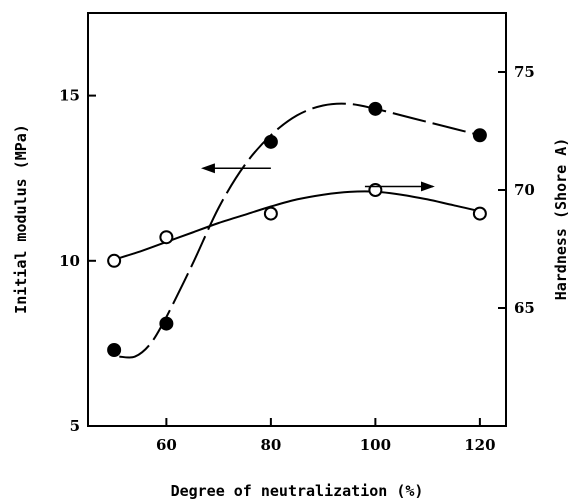 This screenshot has width=572, height=501. Describe the element at coordinates (479, 445) in the screenshot. I see `x-tick-label: 120` at that location.